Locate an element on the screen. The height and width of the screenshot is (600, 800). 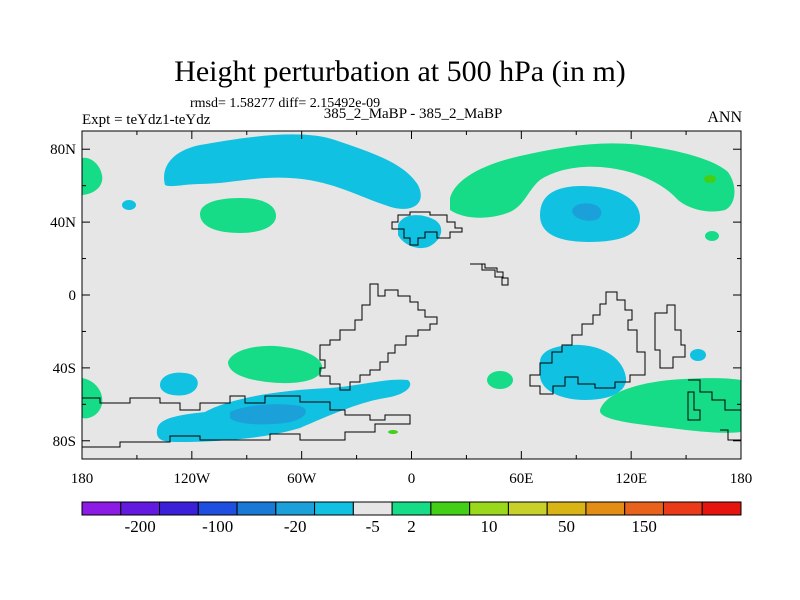
positive-center-eurasia is located at coordinates (710, 179).